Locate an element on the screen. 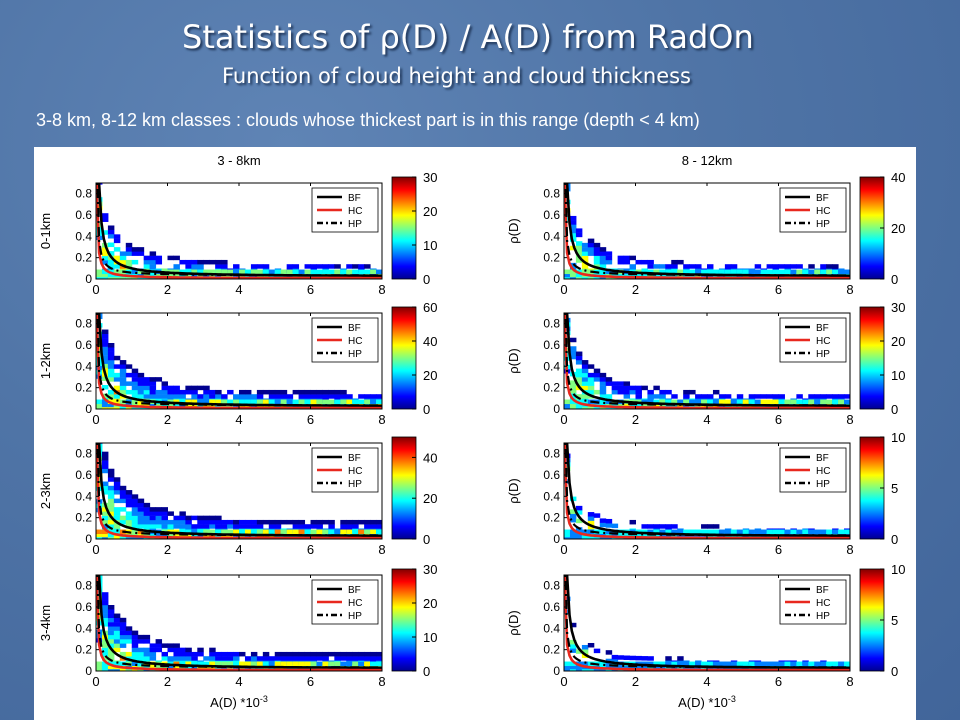 The width and height of the screenshot is (960, 720). row-label: 3-4km is located at coordinates (45, 623).